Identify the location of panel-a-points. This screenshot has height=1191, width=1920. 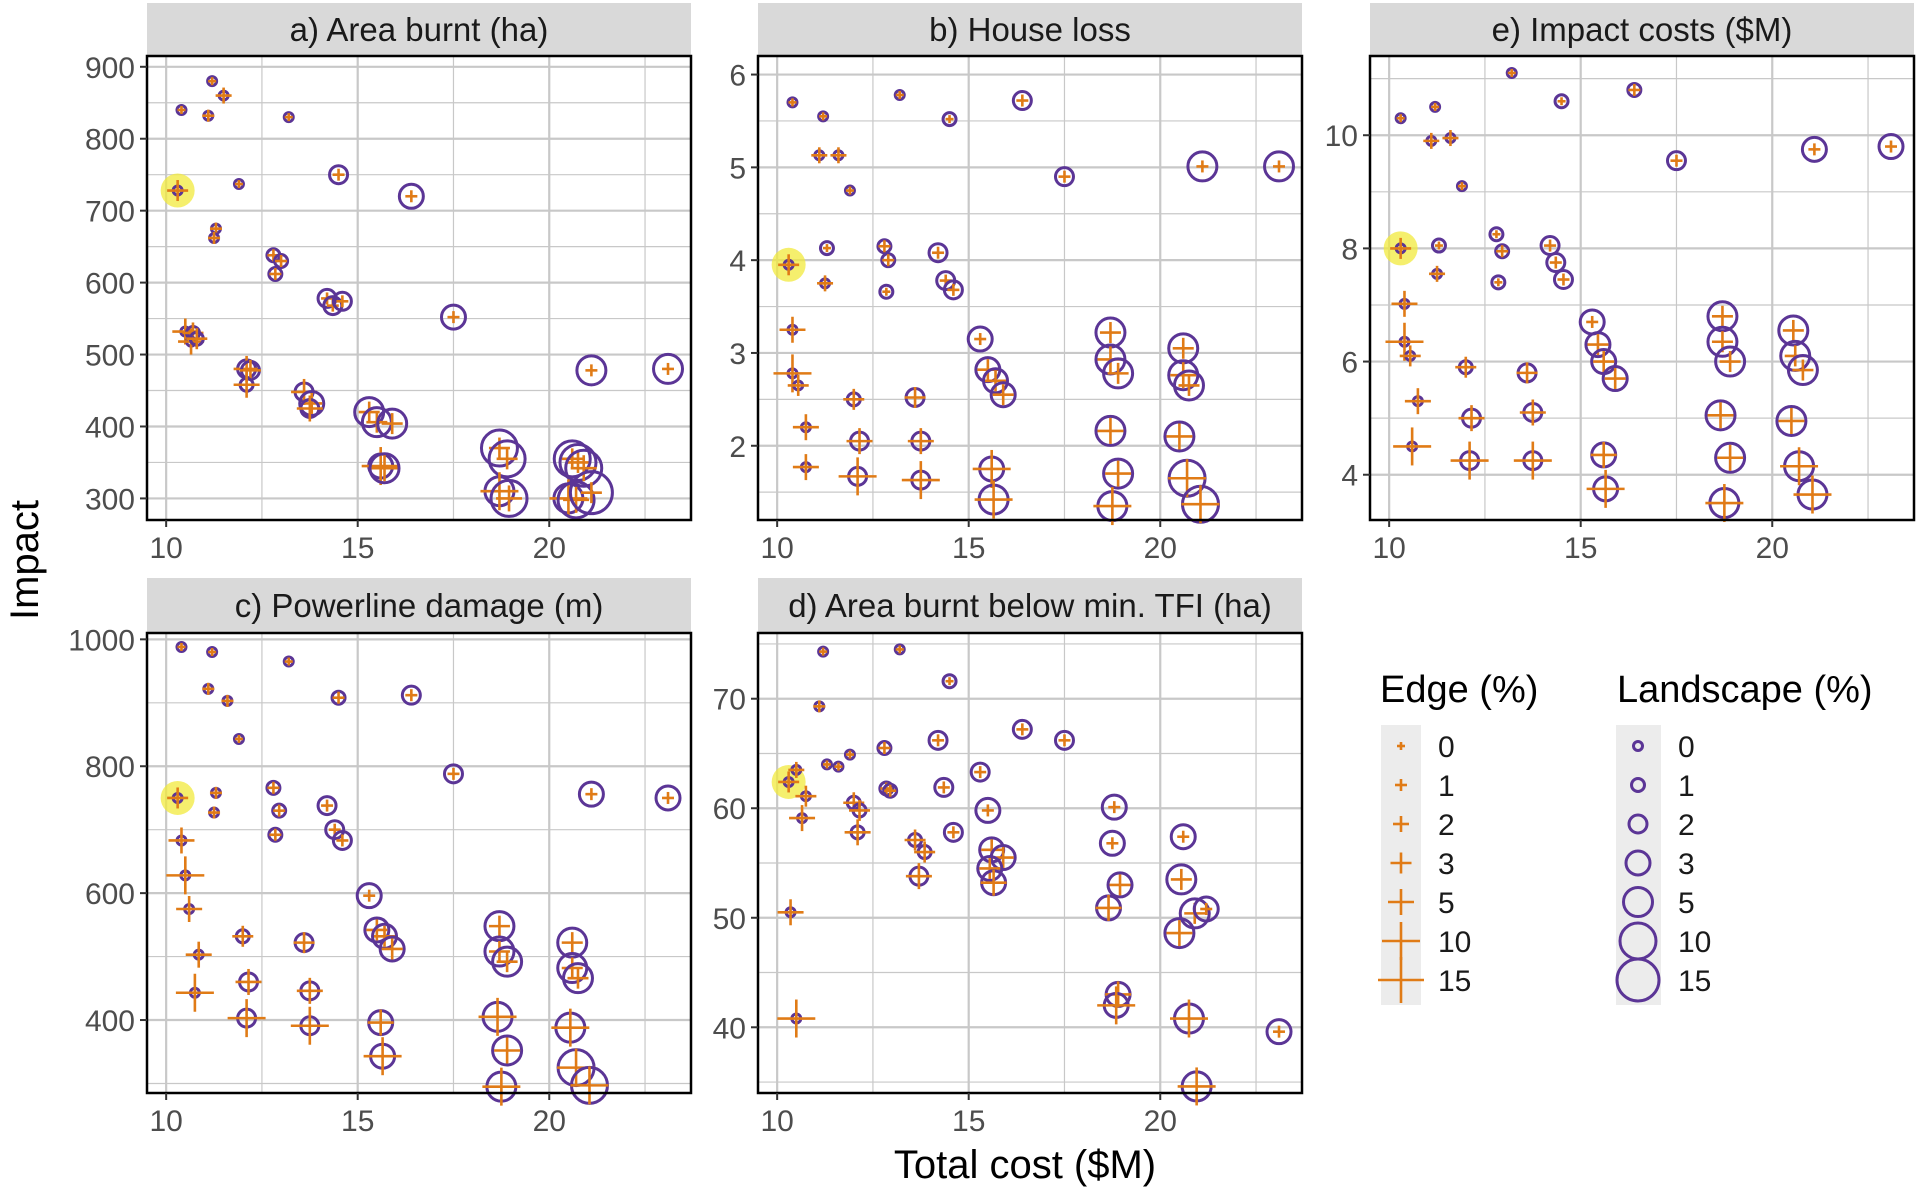
(422, 297).